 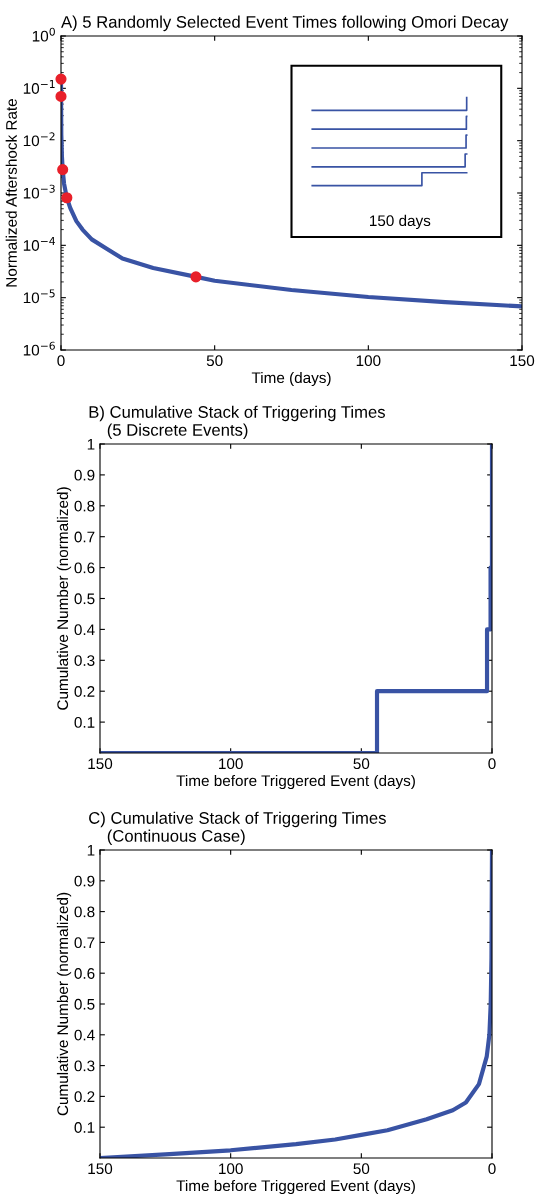 What do you see at coordinates (39, 191) in the screenshot?
I see `y-tick-label: 10$^{−3}$` at bounding box center [39, 191].